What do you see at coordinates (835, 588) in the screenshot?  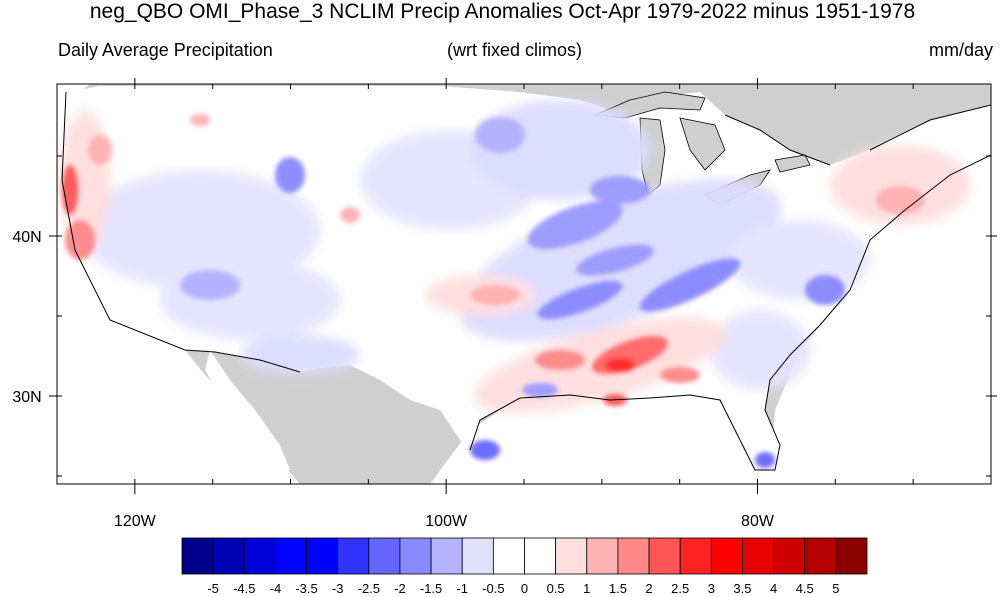 I see `colorbar-label: 5` at bounding box center [835, 588].